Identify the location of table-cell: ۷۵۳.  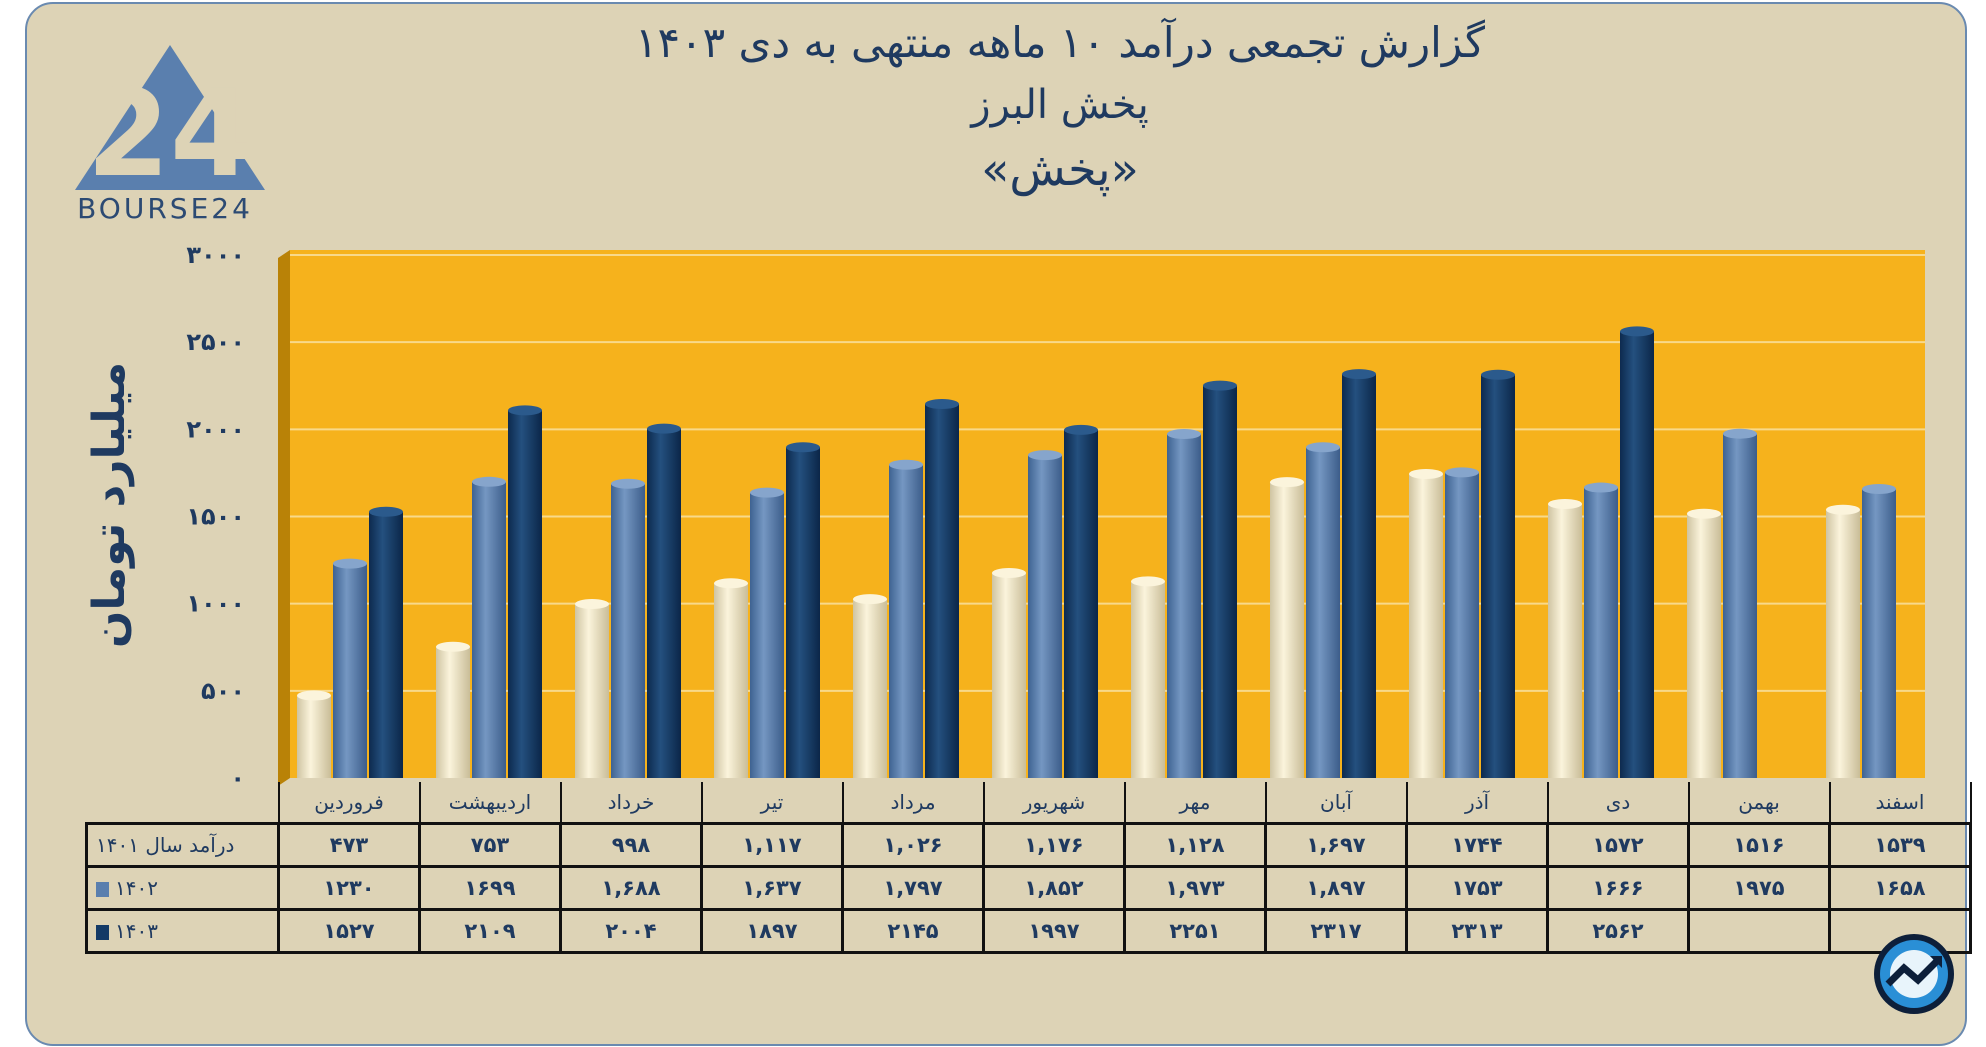
(490, 845).